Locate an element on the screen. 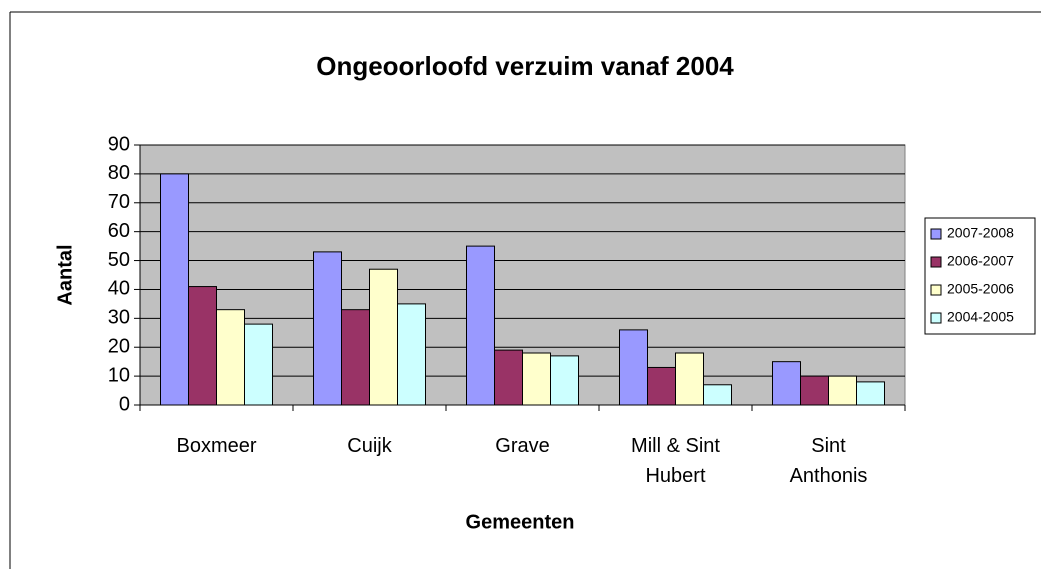 The width and height of the screenshot is (1041, 569). x-axis-label: Gemeenten is located at coordinates (520, 522).